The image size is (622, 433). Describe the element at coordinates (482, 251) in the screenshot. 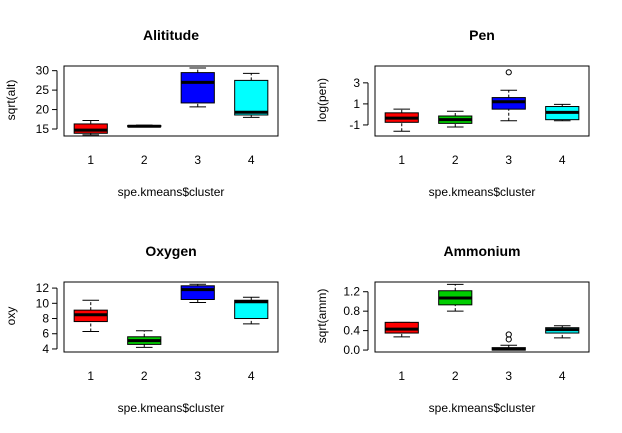

I see `panel-title: Ammonium` at that location.